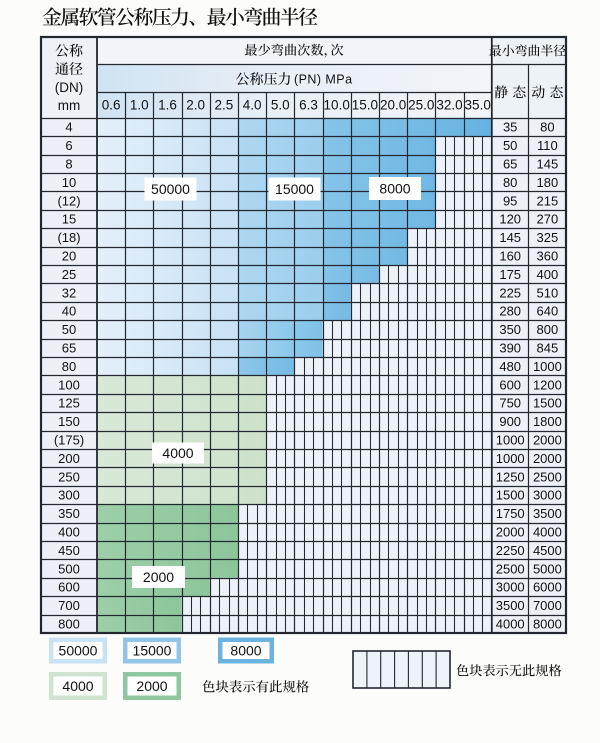 Image resolution: width=600 pixels, height=743 pixels. I want to click on svg-text: 2.0, so click(195, 105).